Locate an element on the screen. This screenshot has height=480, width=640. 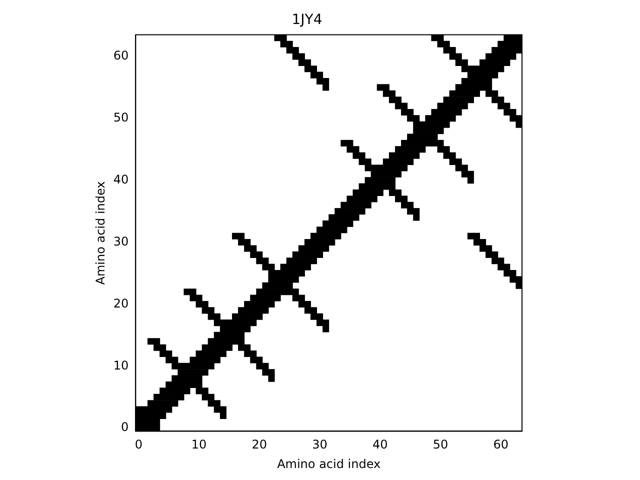
y-tick-label: 60 is located at coordinates (121, 55).